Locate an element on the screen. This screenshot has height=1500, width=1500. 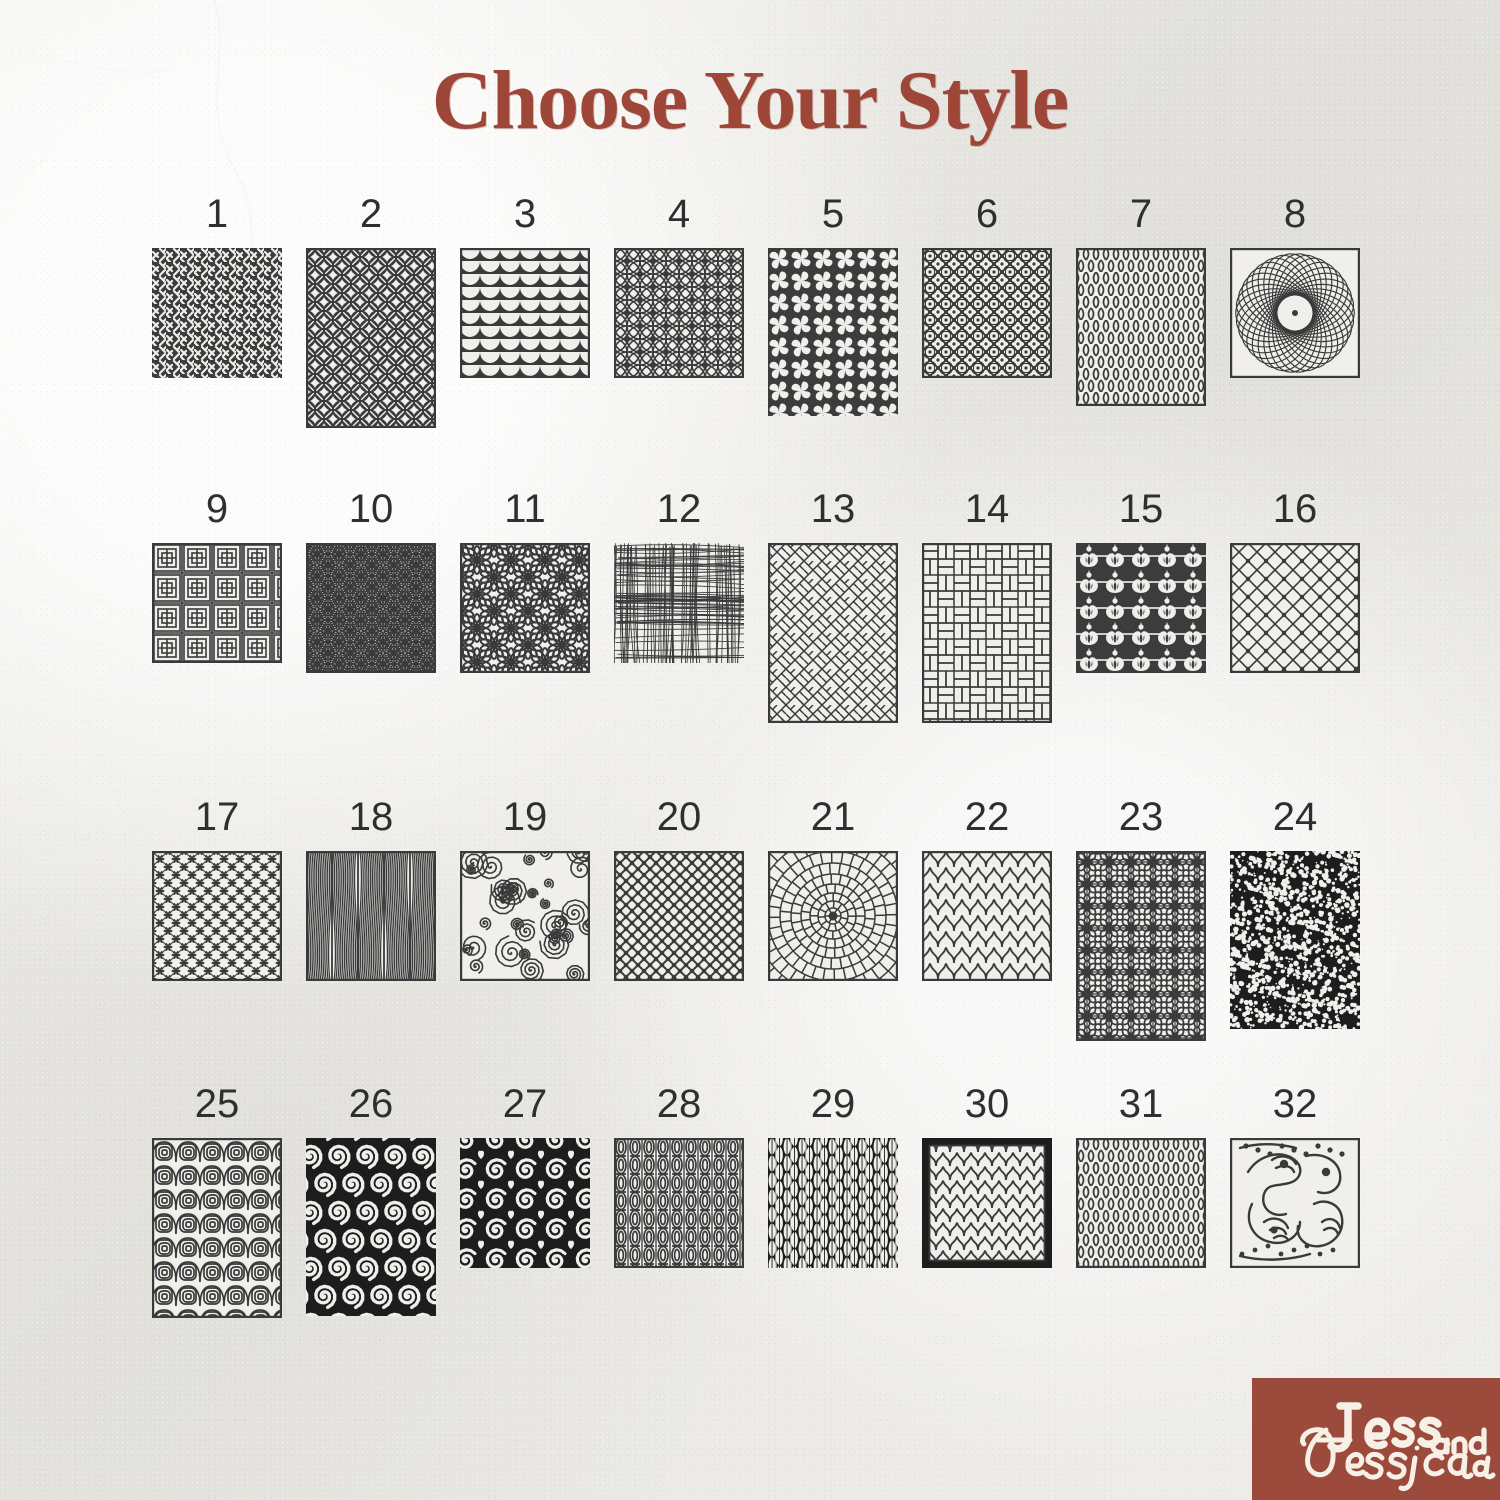
swatch-tile-18-vertical-rope-waves is located at coordinates (371, 916).